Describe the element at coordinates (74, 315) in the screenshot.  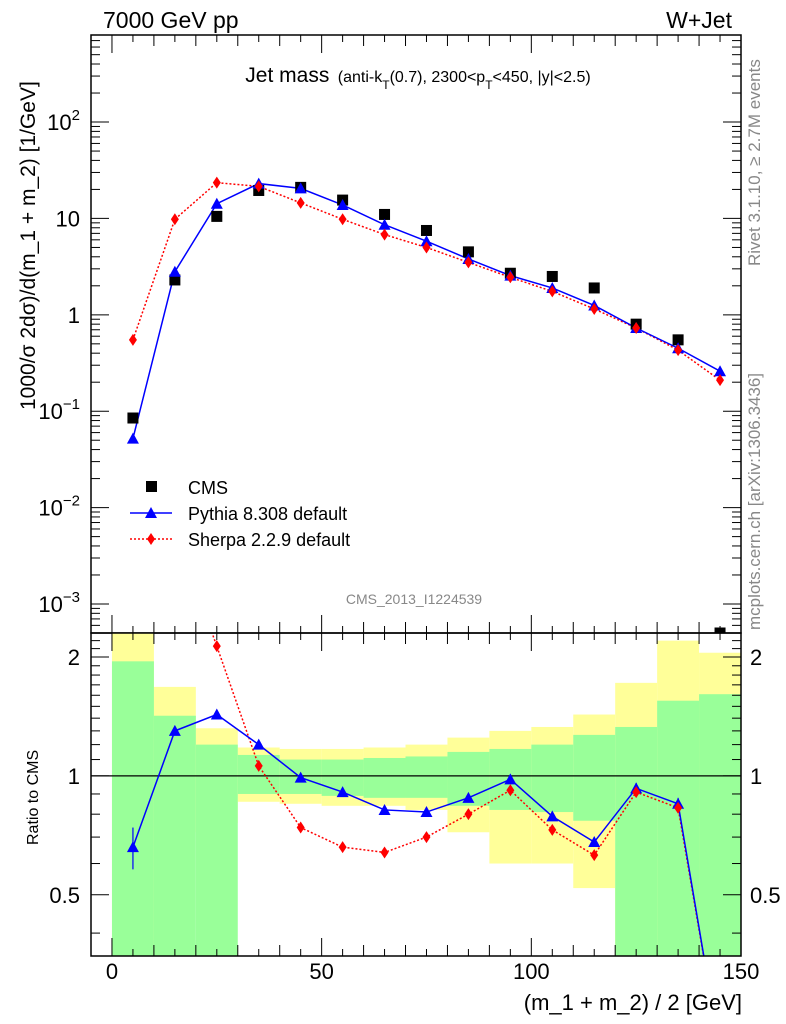
I see `y-tick-label: 1` at that location.